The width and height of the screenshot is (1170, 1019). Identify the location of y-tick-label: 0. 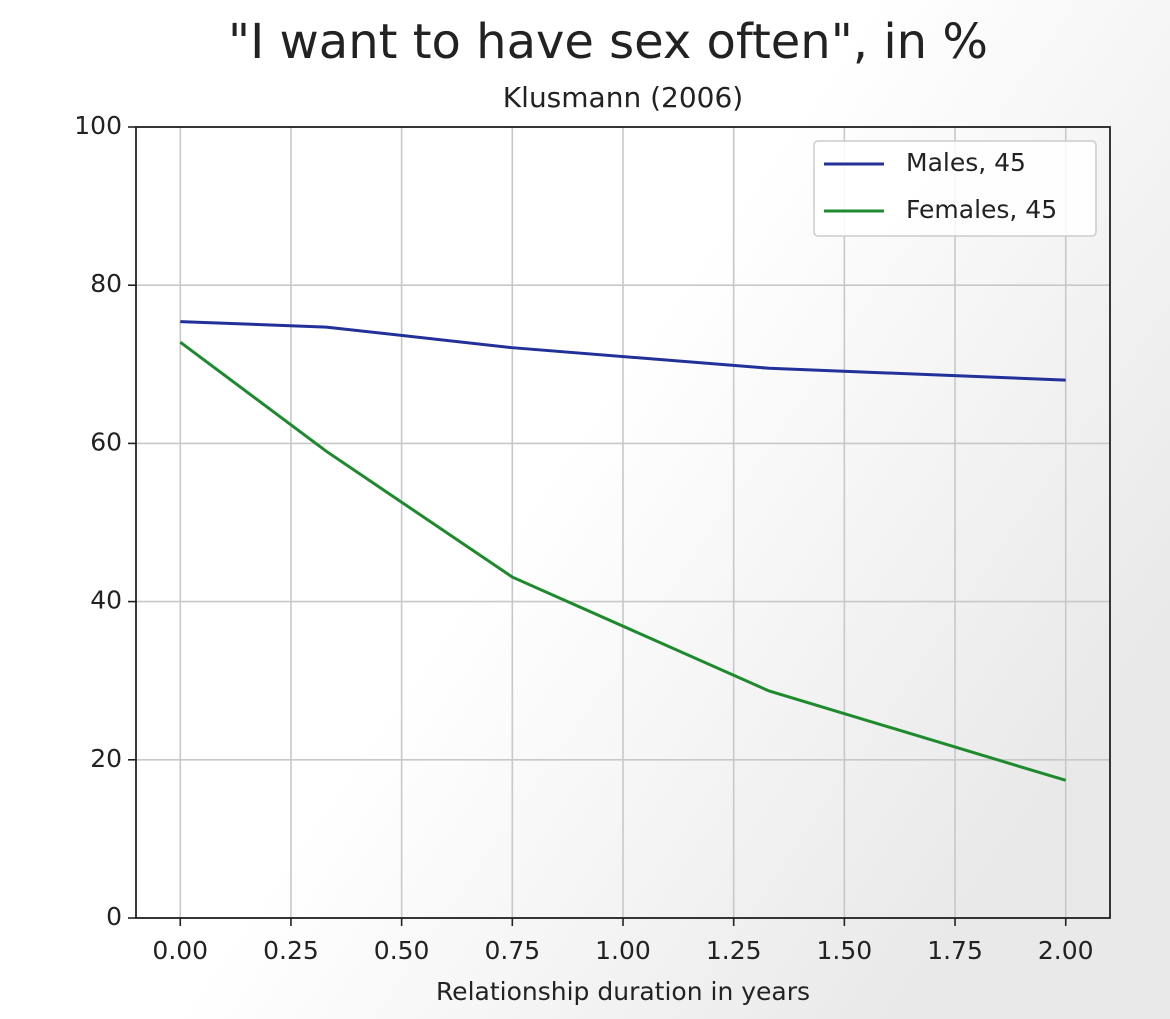
(114, 916).